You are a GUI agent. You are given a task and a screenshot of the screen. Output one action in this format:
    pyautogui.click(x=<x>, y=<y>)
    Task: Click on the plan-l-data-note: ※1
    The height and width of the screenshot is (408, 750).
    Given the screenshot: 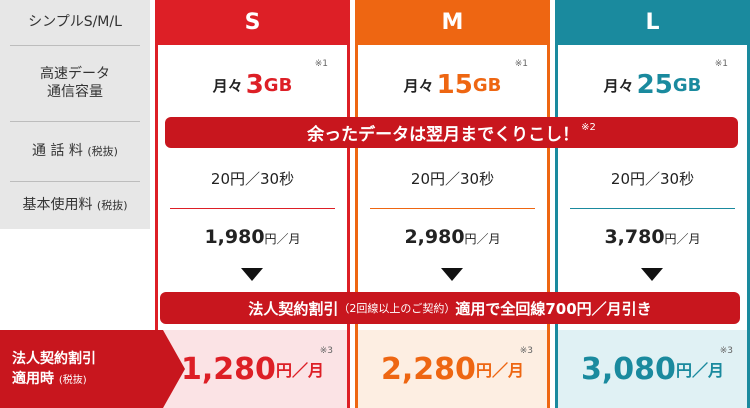 What is the action you would take?
    pyautogui.click(x=721, y=64)
    